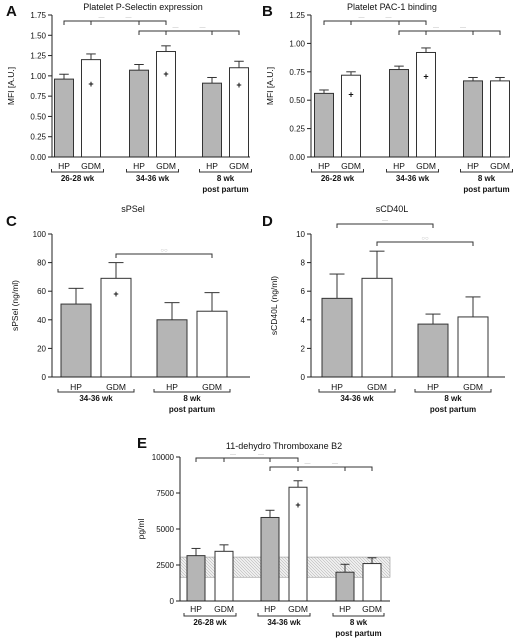 The image size is (521, 640). What do you see at coordinates (338, 178) in the screenshot?
I see `group-label-b-0: 26-28 wk` at bounding box center [338, 178].